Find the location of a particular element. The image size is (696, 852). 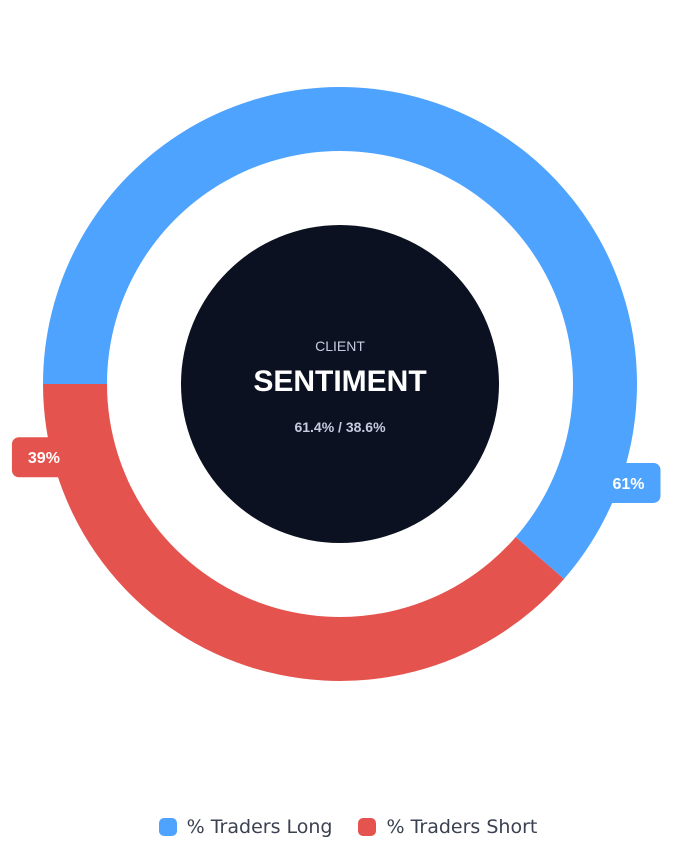

legend-item-long: % Traders Long is located at coordinates (245, 827).